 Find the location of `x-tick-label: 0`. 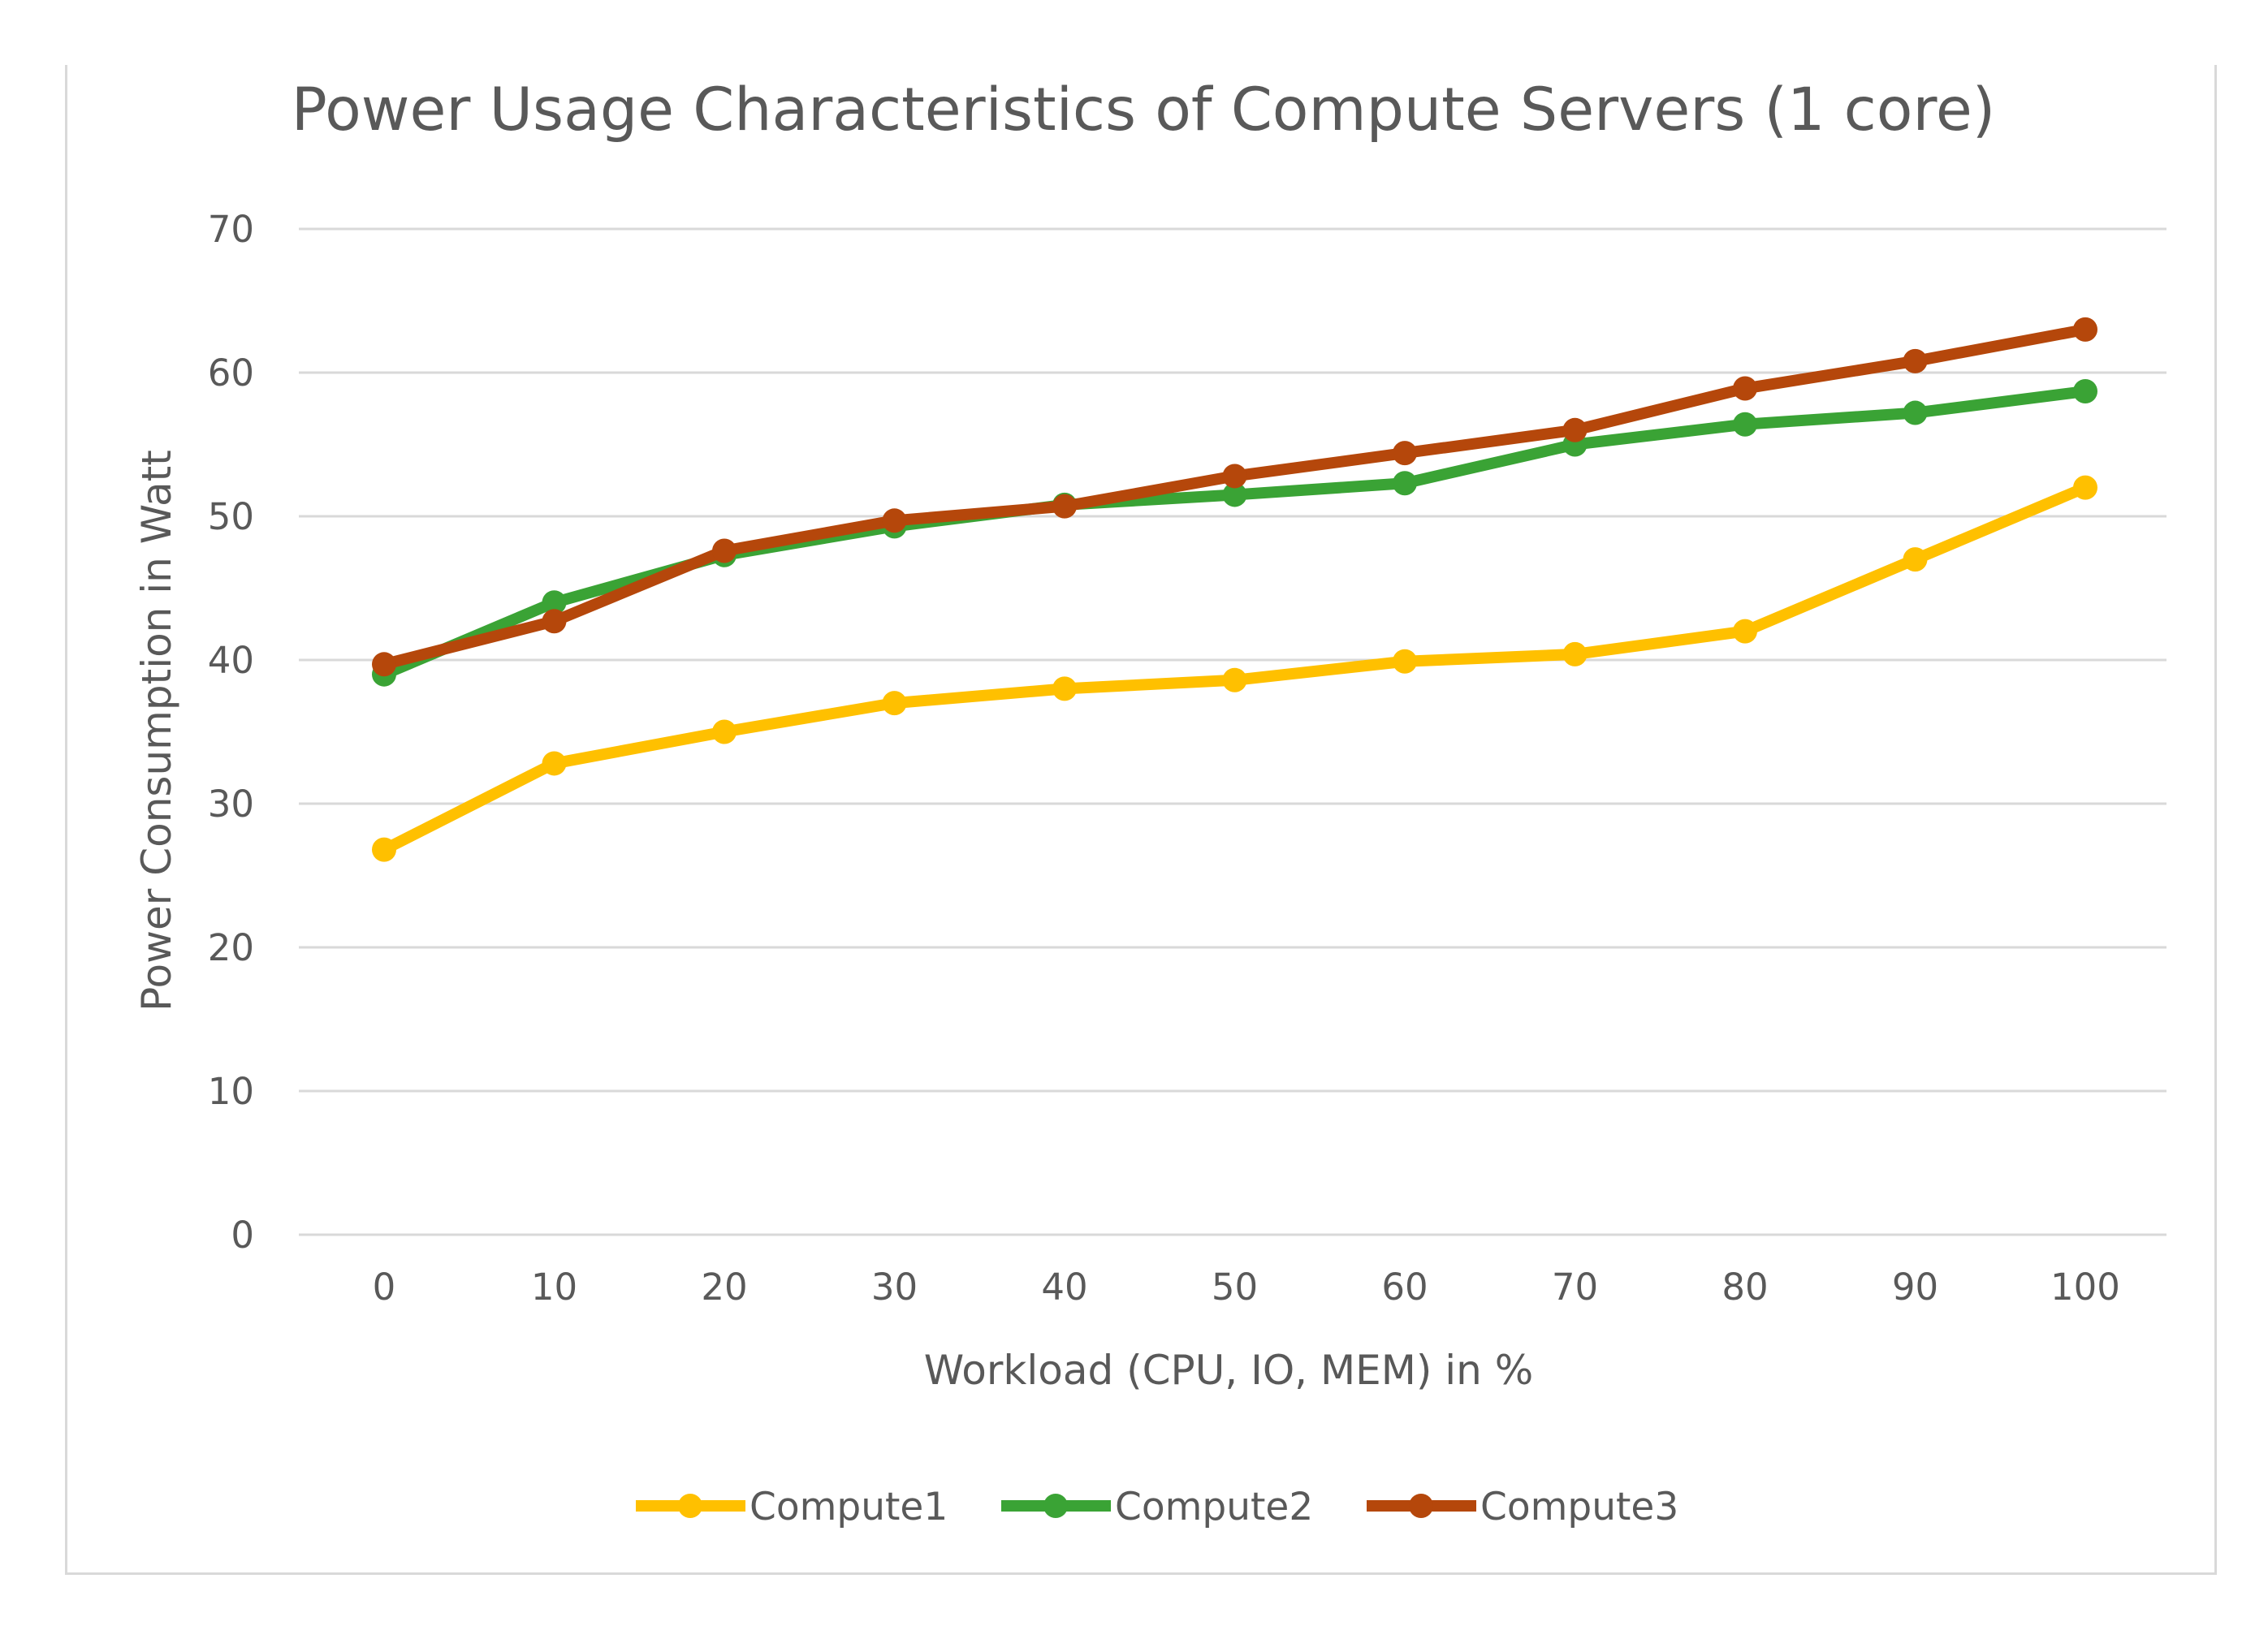

x-tick-label: 0 is located at coordinates (384, 1287).